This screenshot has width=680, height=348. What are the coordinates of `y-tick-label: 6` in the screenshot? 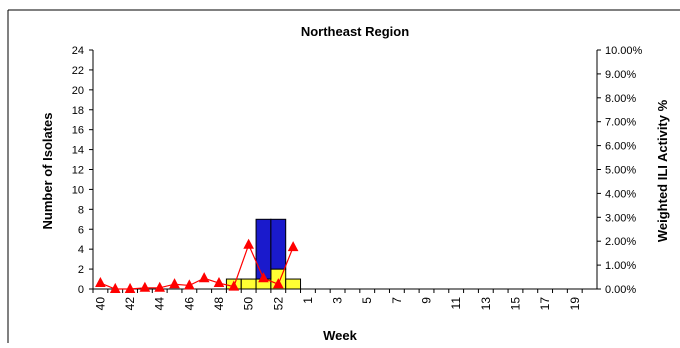 It's located at (81, 230).